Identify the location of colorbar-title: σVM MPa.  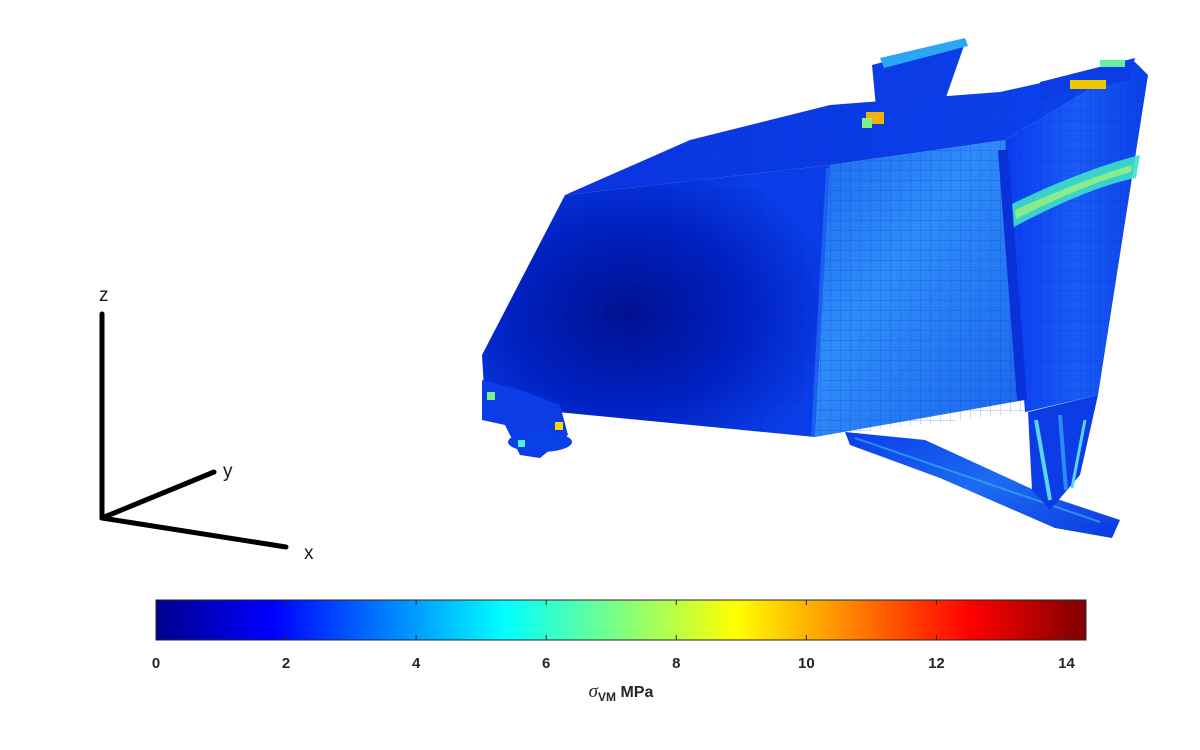
(621, 692).